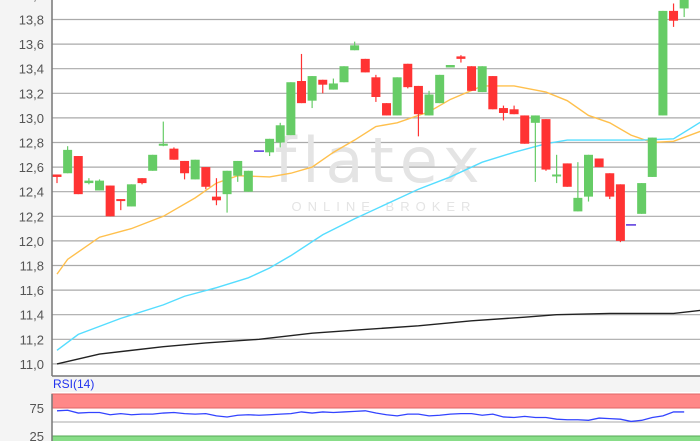 The width and height of the screenshot is (700, 441). What do you see at coordinates (32, 364) in the screenshot?
I see `y-tick-label: 11,0` at bounding box center [32, 364].